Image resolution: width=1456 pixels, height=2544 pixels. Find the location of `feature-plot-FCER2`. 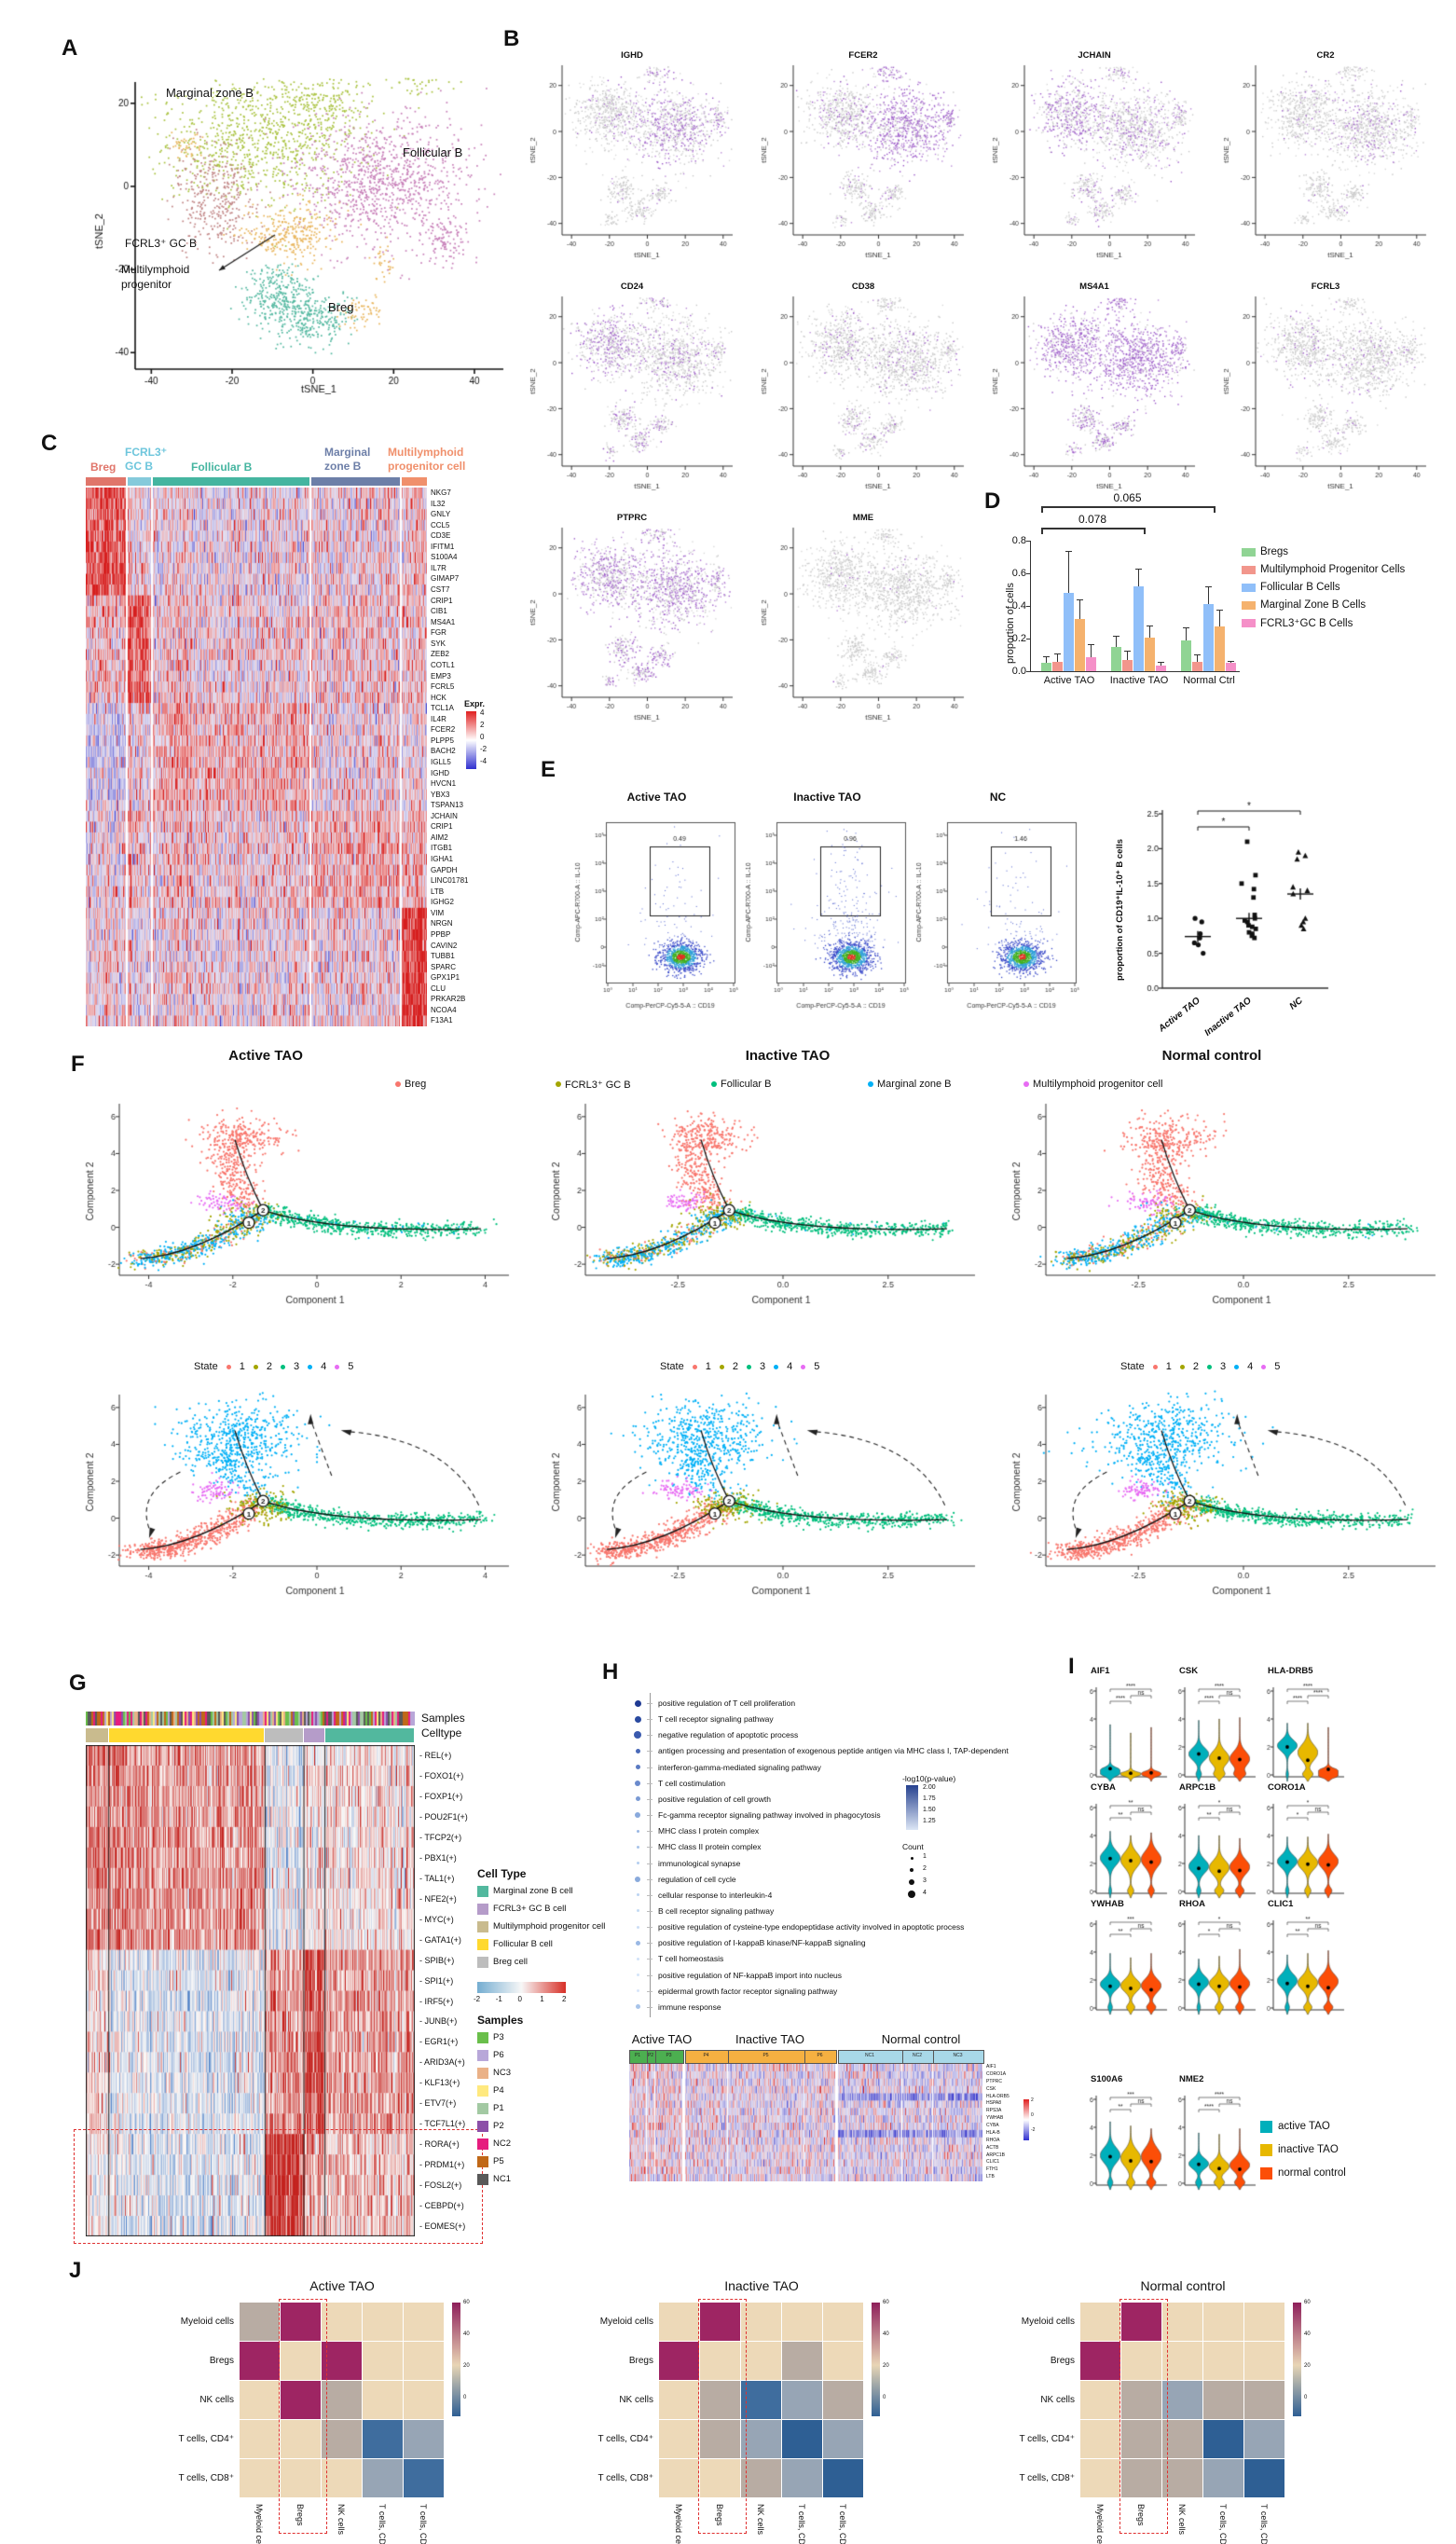

feature-plot-FCER2 is located at coordinates (863, 166).